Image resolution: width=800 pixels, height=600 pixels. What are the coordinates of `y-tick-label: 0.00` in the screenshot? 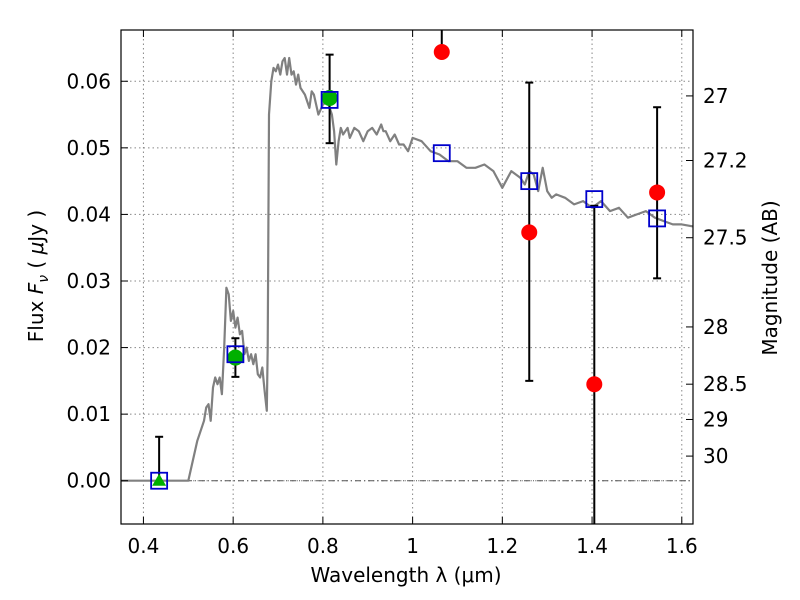 It's located at (88, 481).